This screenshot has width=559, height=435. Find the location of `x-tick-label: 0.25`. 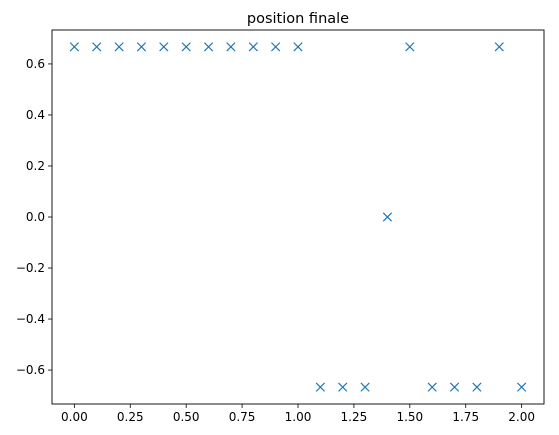

x-tick-label: 0.25 is located at coordinates (130, 417).